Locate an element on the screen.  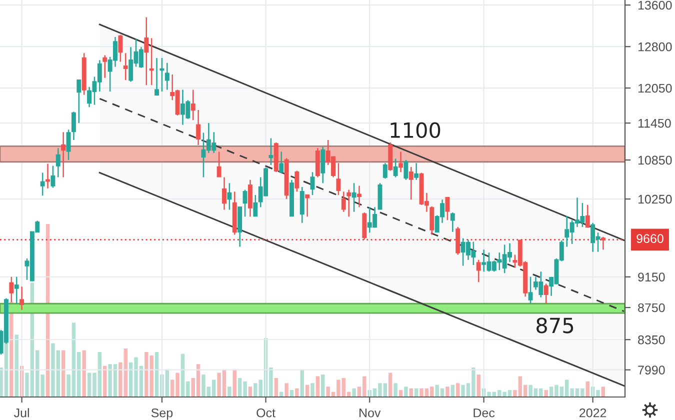
y-tick-label: 8750 is located at coordinates (651, 307).